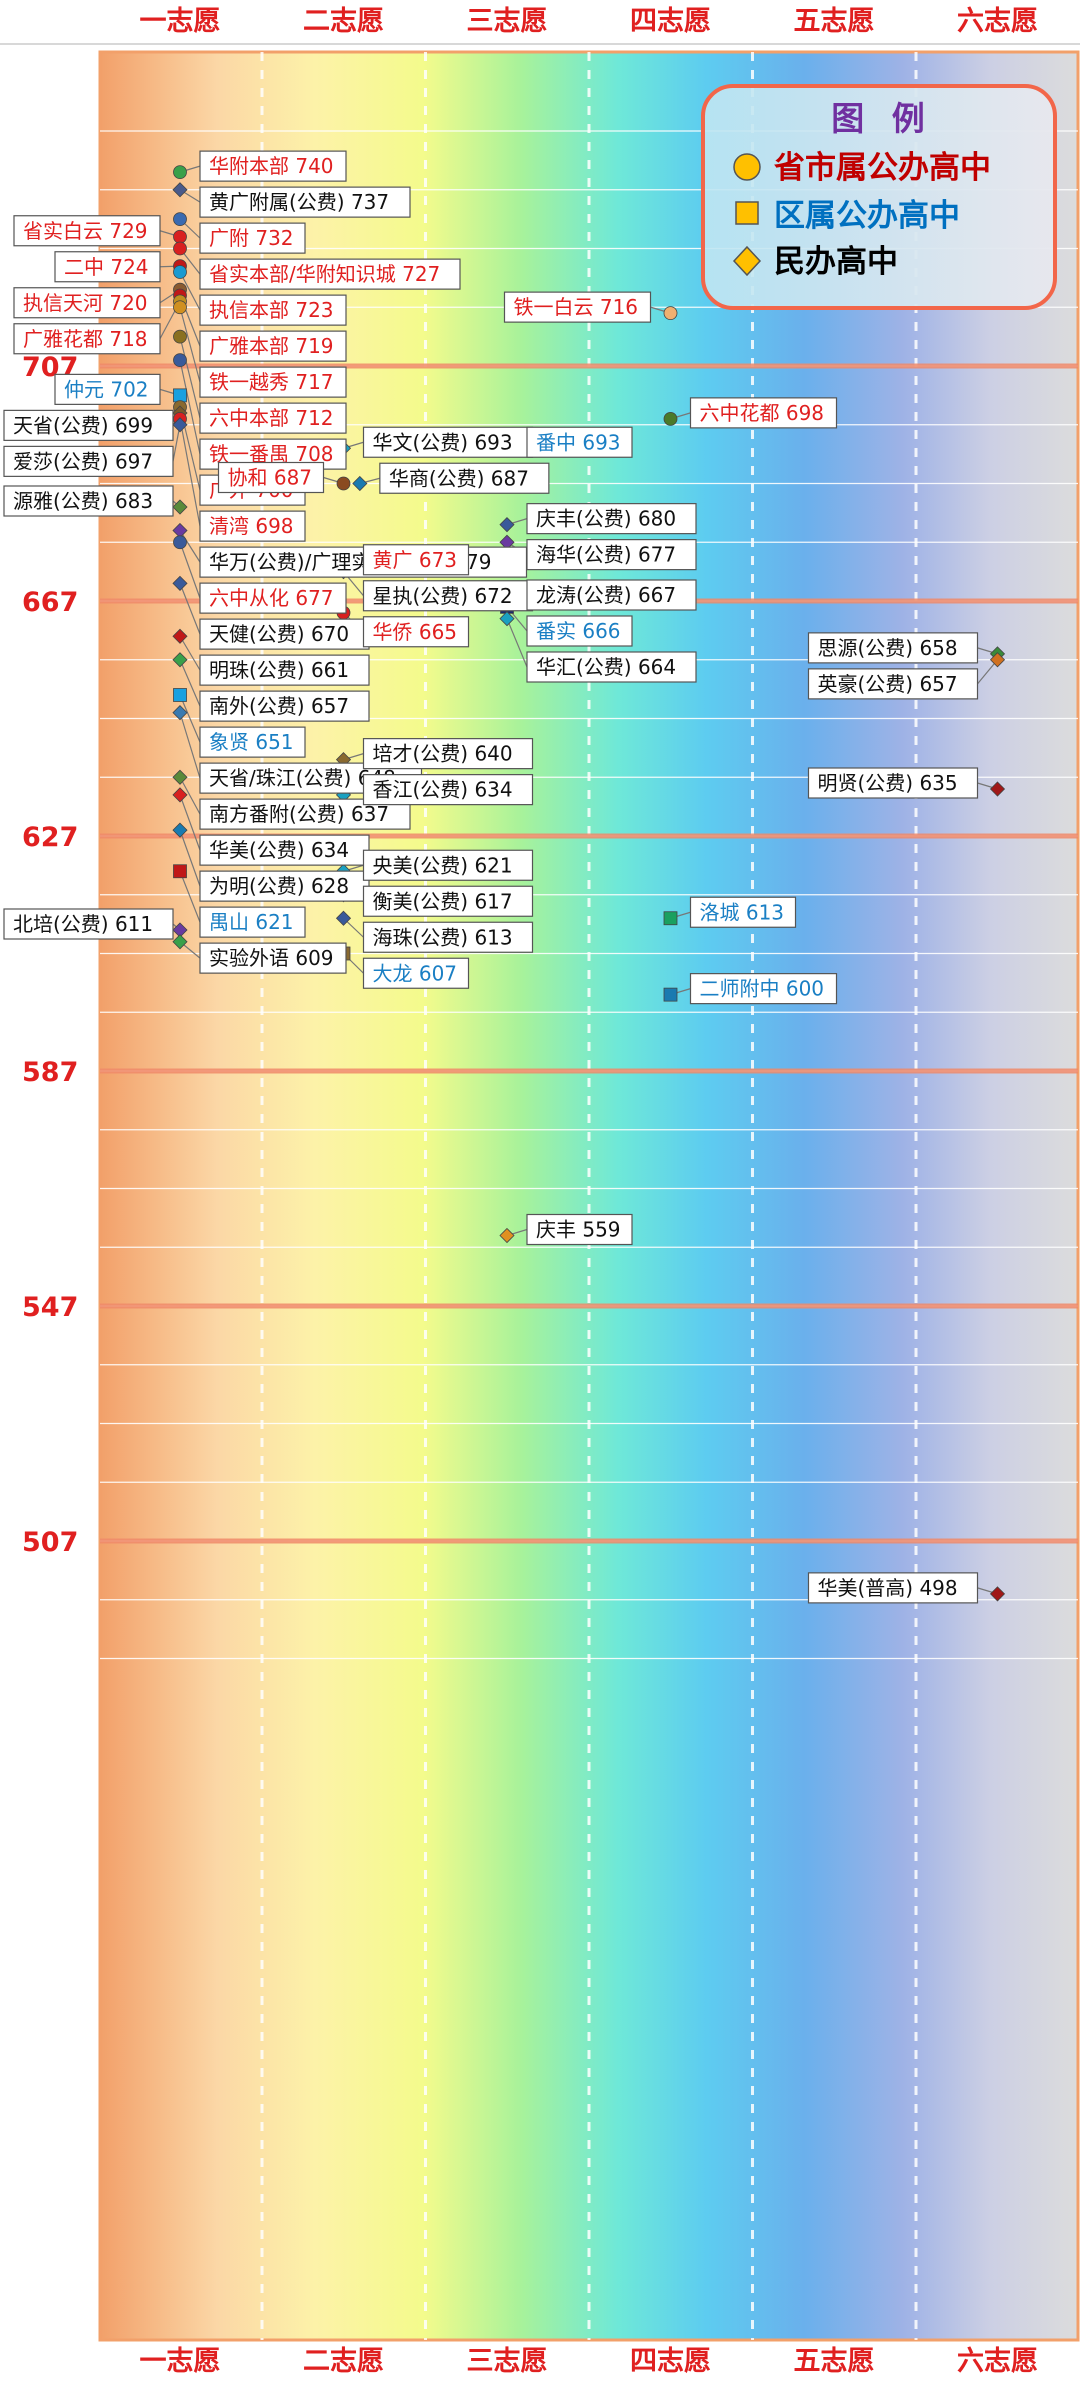 This screenshot has height=2386, width=1080. What do you see at coordinates (279, 706) in the screenshot?
I see `data-label: 南外(公费) 657` at bounding box center [279, 706].